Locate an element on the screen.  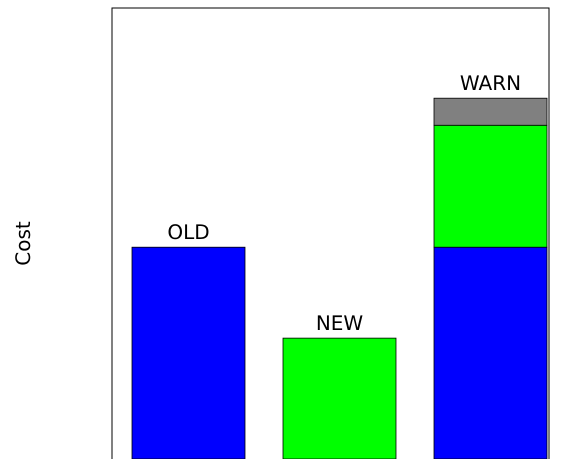
x-tick-label: WARN is located at coordinates (491, 83).